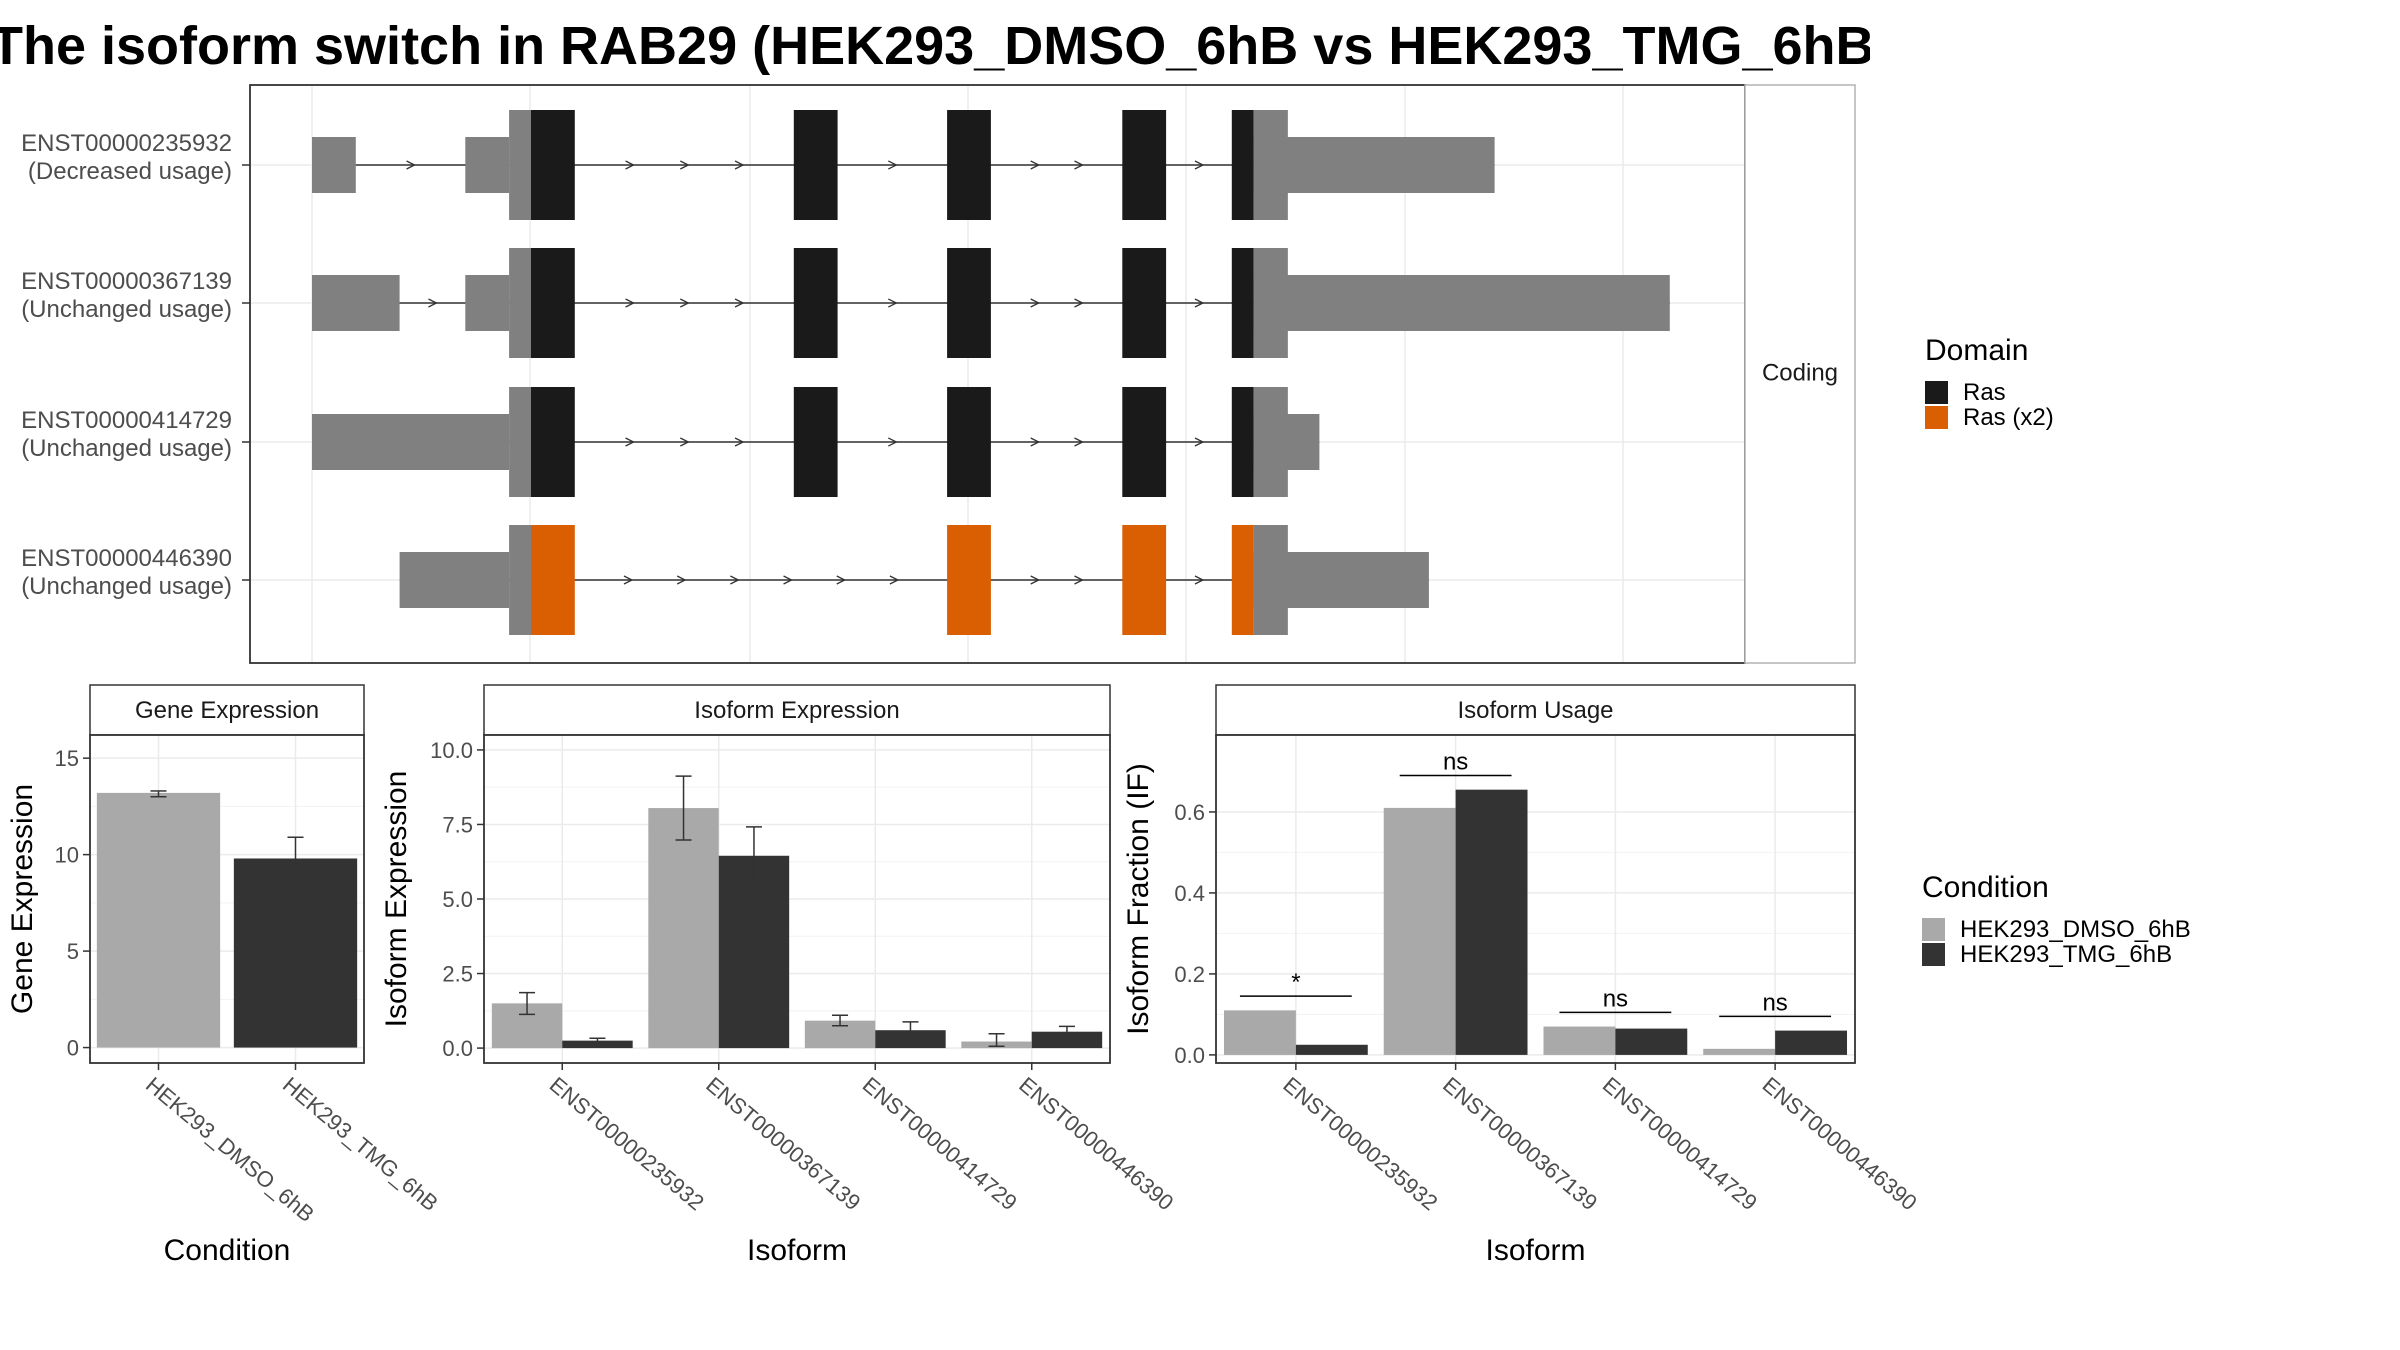 Image resolution: width=2400 pixels, height=1350 pixels. What do you see at coordinates (2066, 954) in the screenshot?
I see `legend-key-label: HEK293_TMG_6hB` at bounding box center [2066, 954].